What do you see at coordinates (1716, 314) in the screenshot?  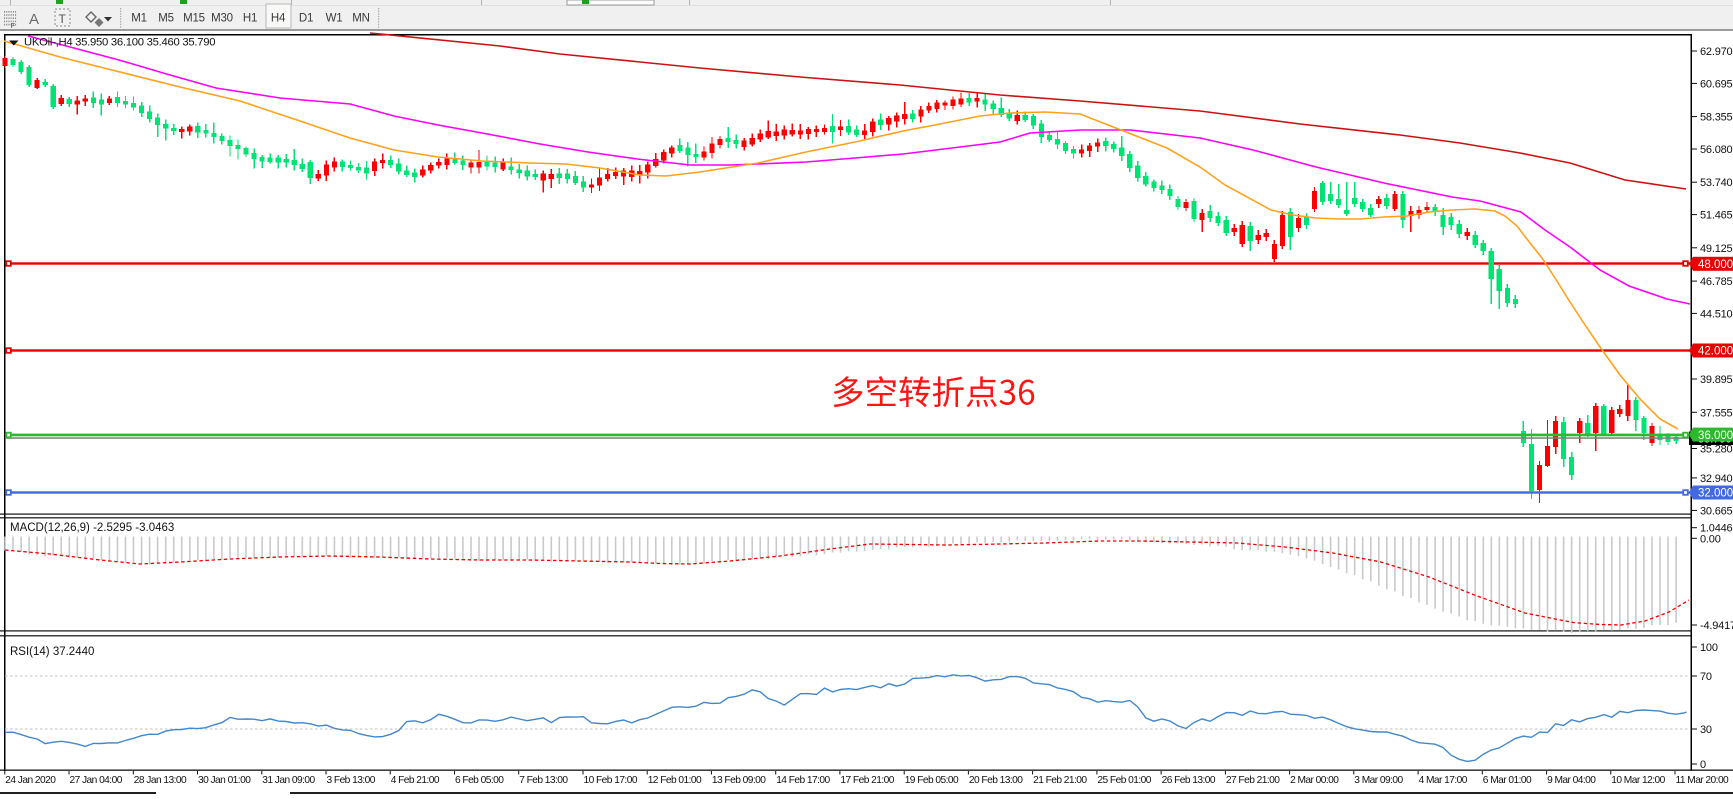 I see `svg-text: 44.510` at bounding box center [1716, 314].